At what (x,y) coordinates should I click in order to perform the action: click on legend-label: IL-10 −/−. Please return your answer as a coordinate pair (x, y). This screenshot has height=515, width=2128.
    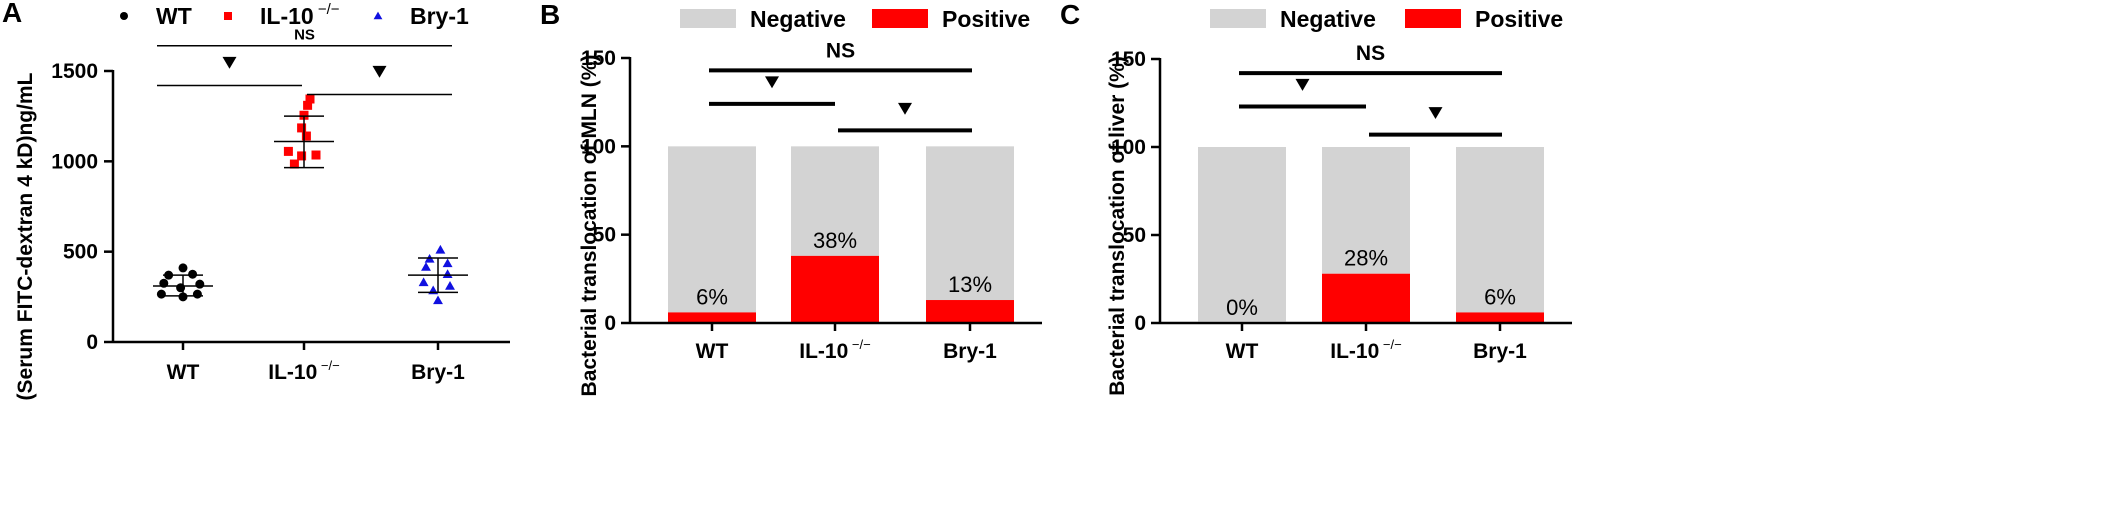
    Looking at the image, I should click on (300, 15).